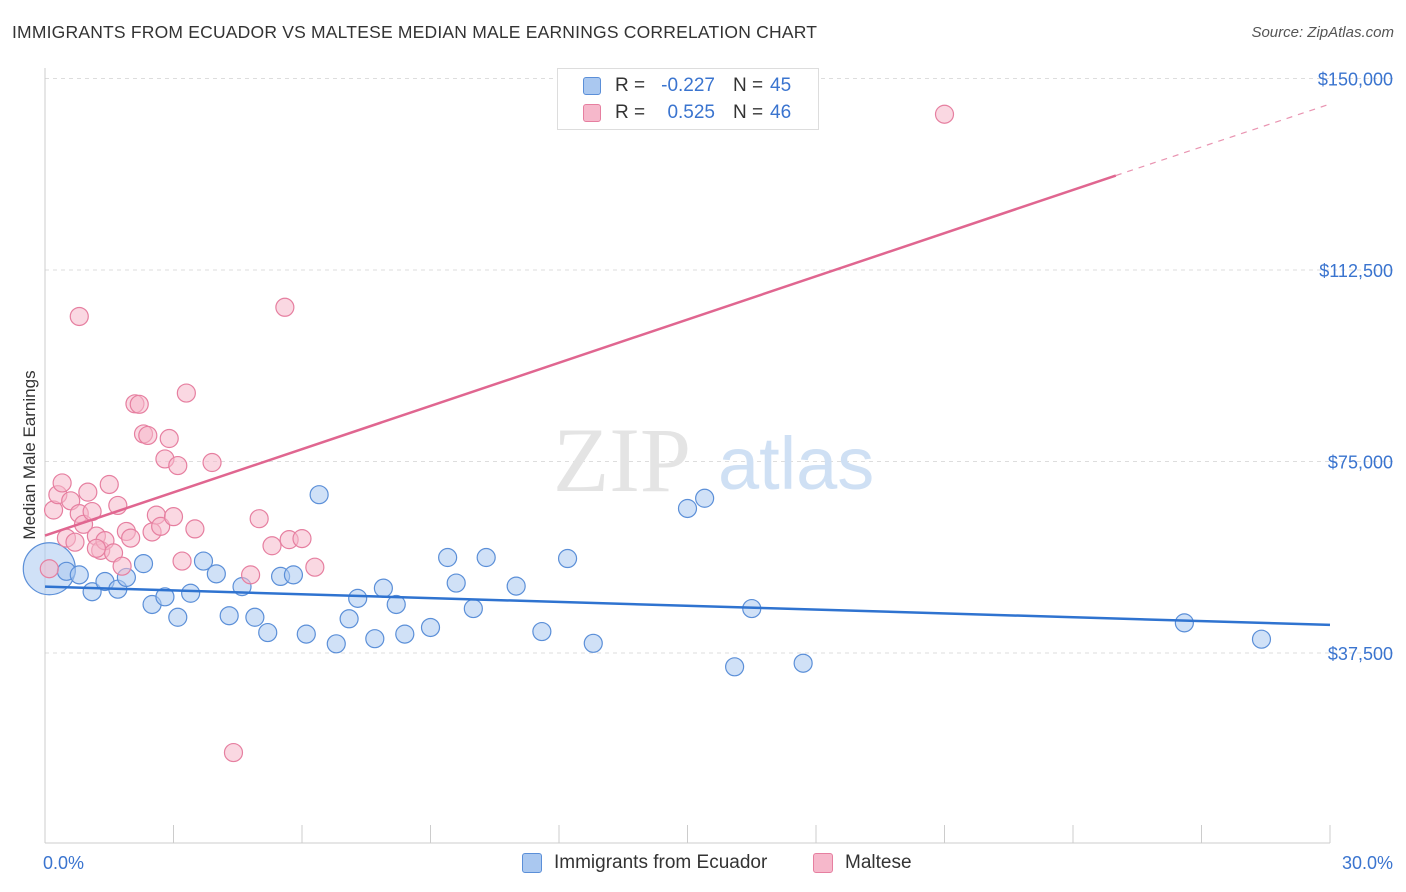  I want to click on ecuador-trend-line, so click(687, 606).